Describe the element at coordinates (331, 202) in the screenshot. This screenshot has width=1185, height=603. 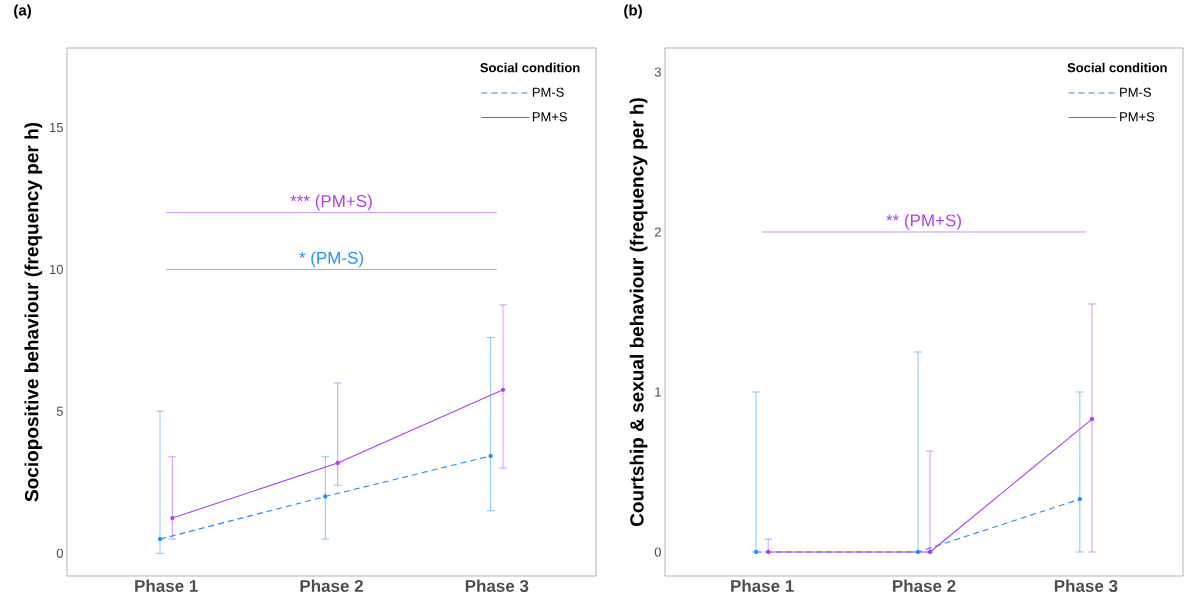
I see `ref-line-label: *** (PM+S)` at that location.